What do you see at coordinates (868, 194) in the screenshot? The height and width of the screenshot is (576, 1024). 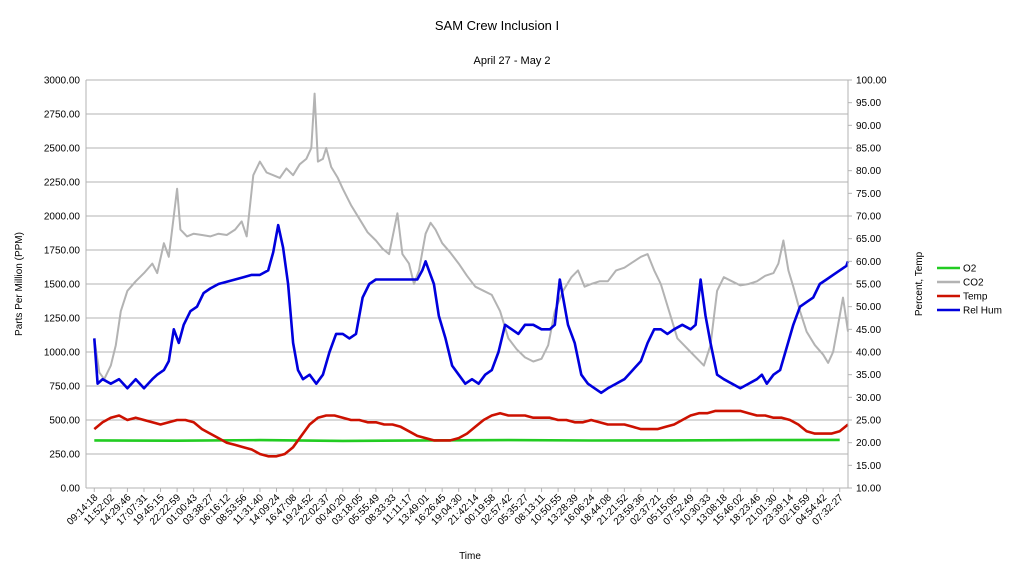 I see `right-tick-label: 75.00` at bounding box center [868, 194].